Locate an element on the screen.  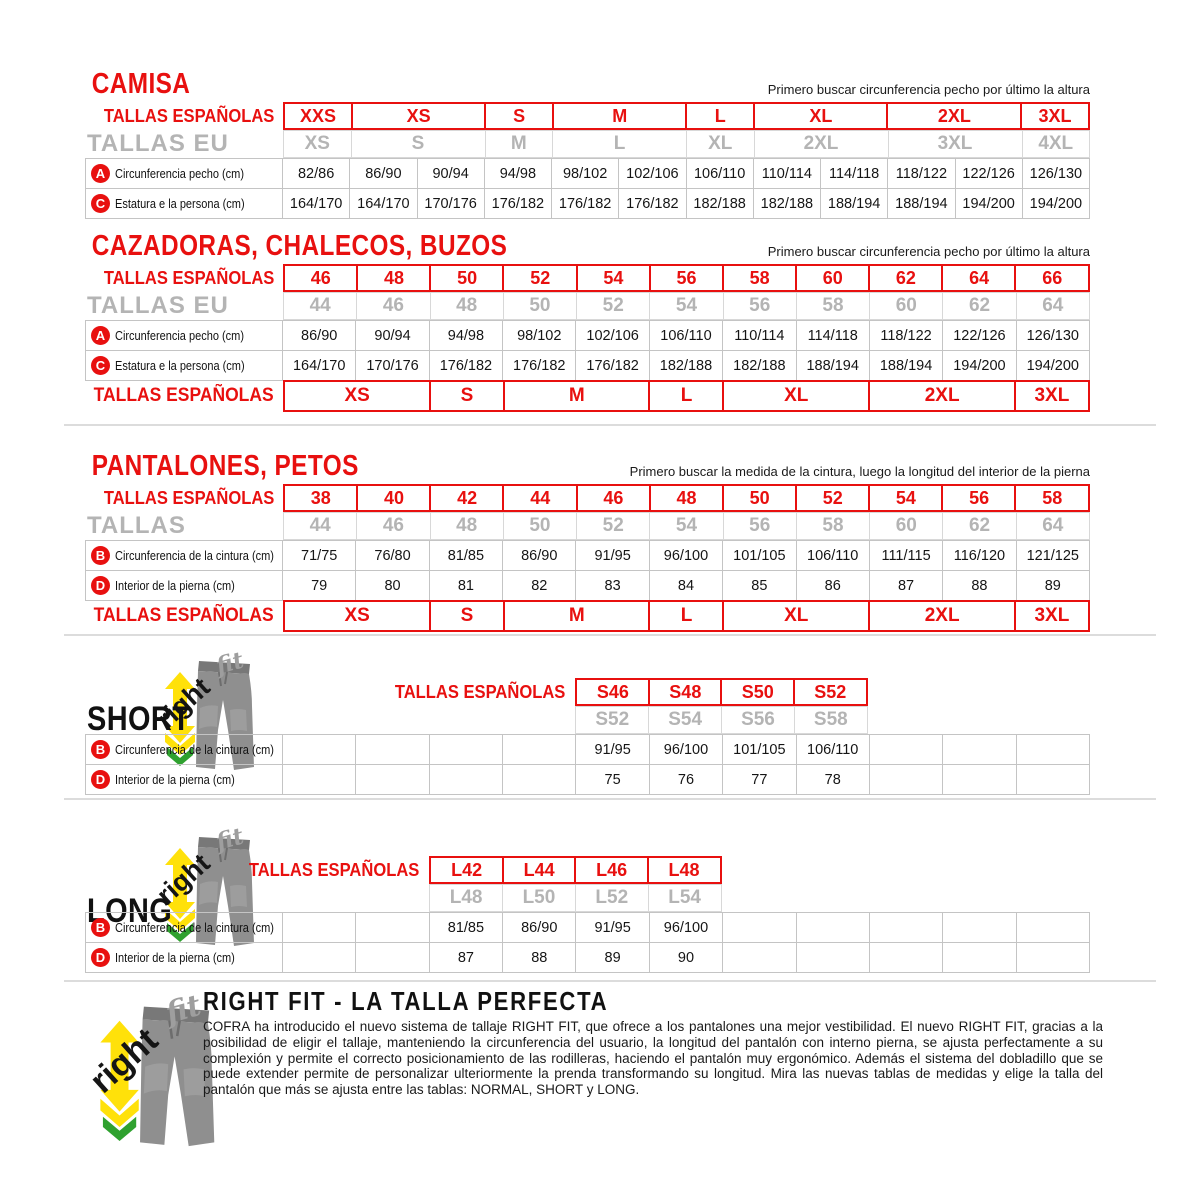
pants-icon is located at coordinates (177, 1076).